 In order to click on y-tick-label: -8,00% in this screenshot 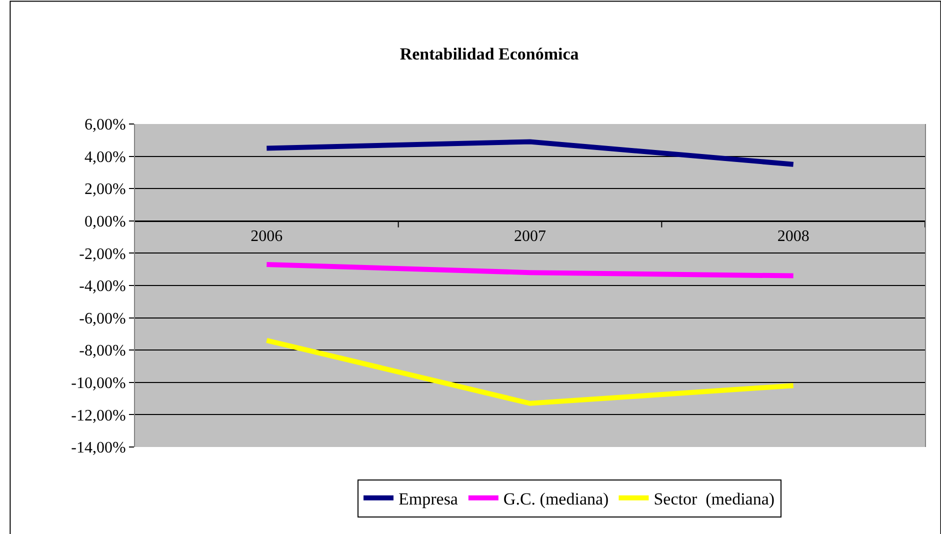, I will do `click(102, 351)`.